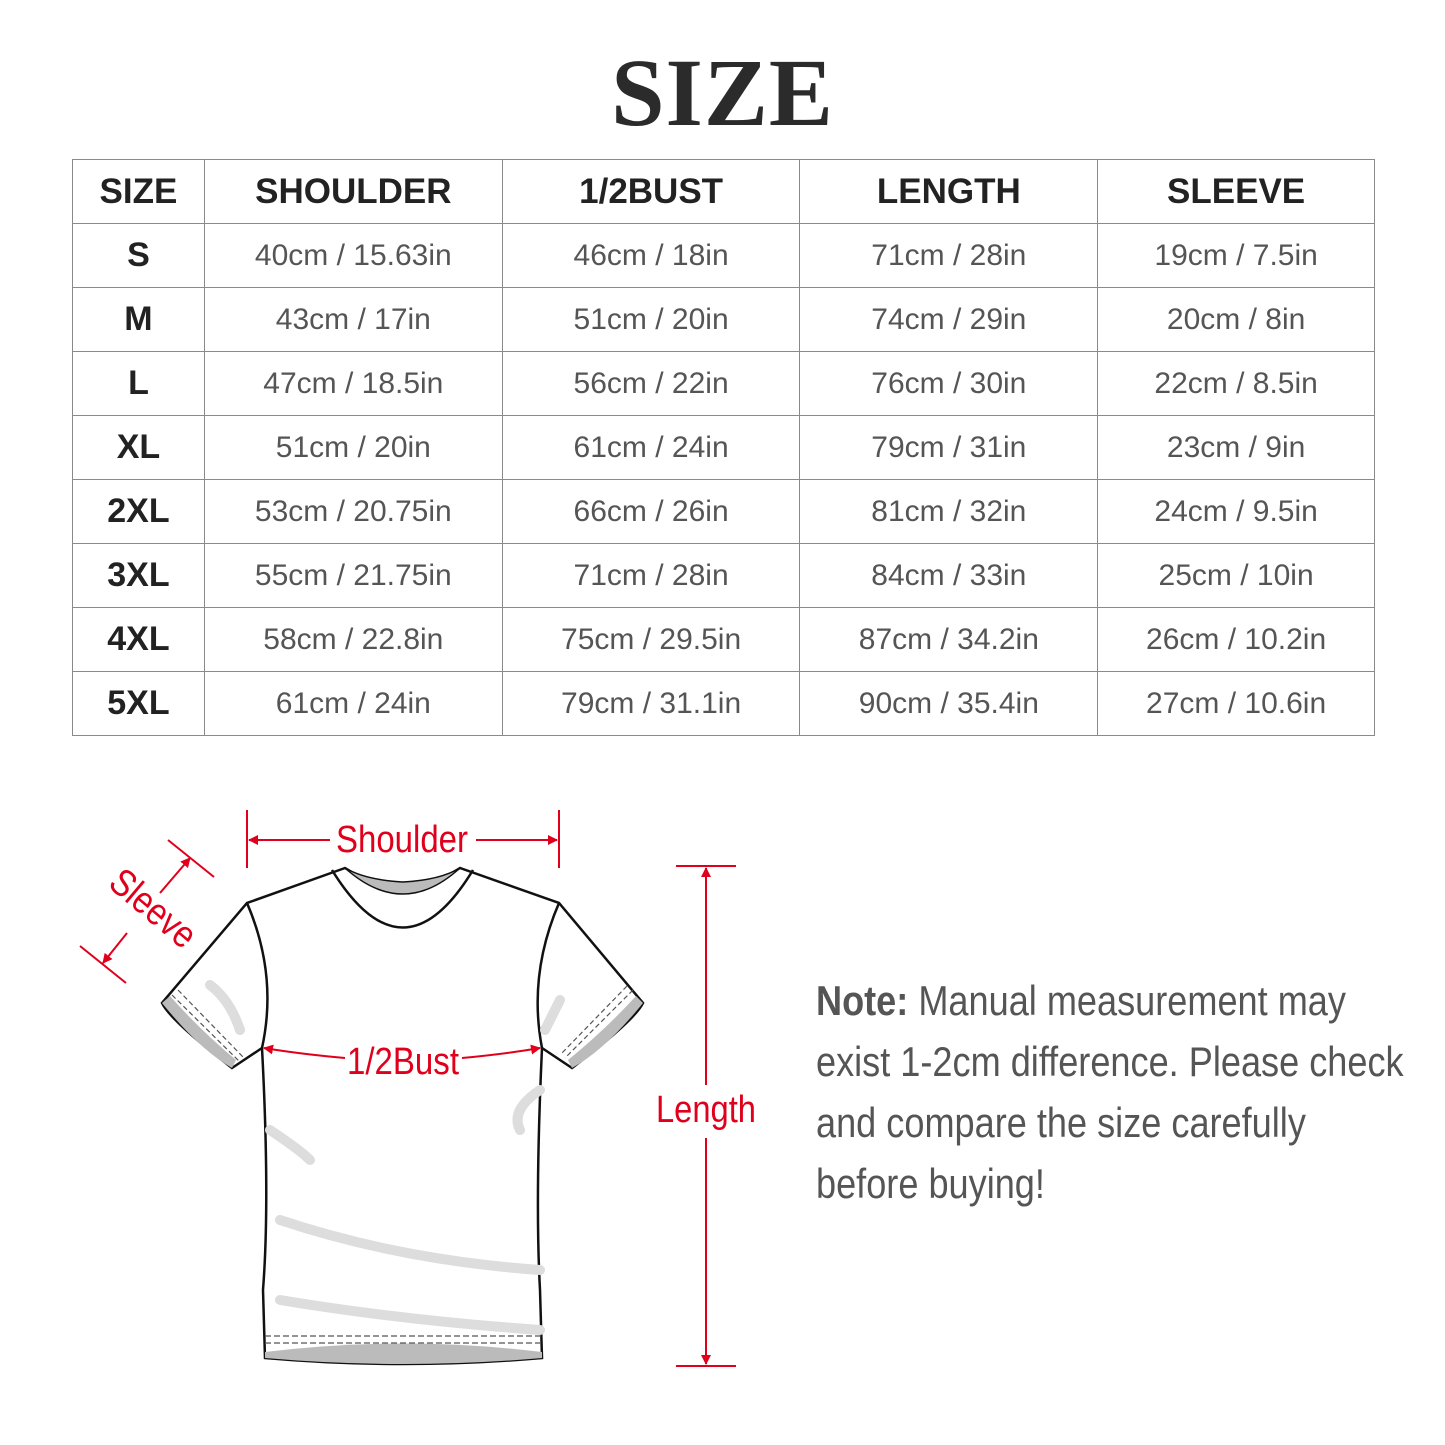  I want to click on sleeve-arrow-down, so click(115, 948).